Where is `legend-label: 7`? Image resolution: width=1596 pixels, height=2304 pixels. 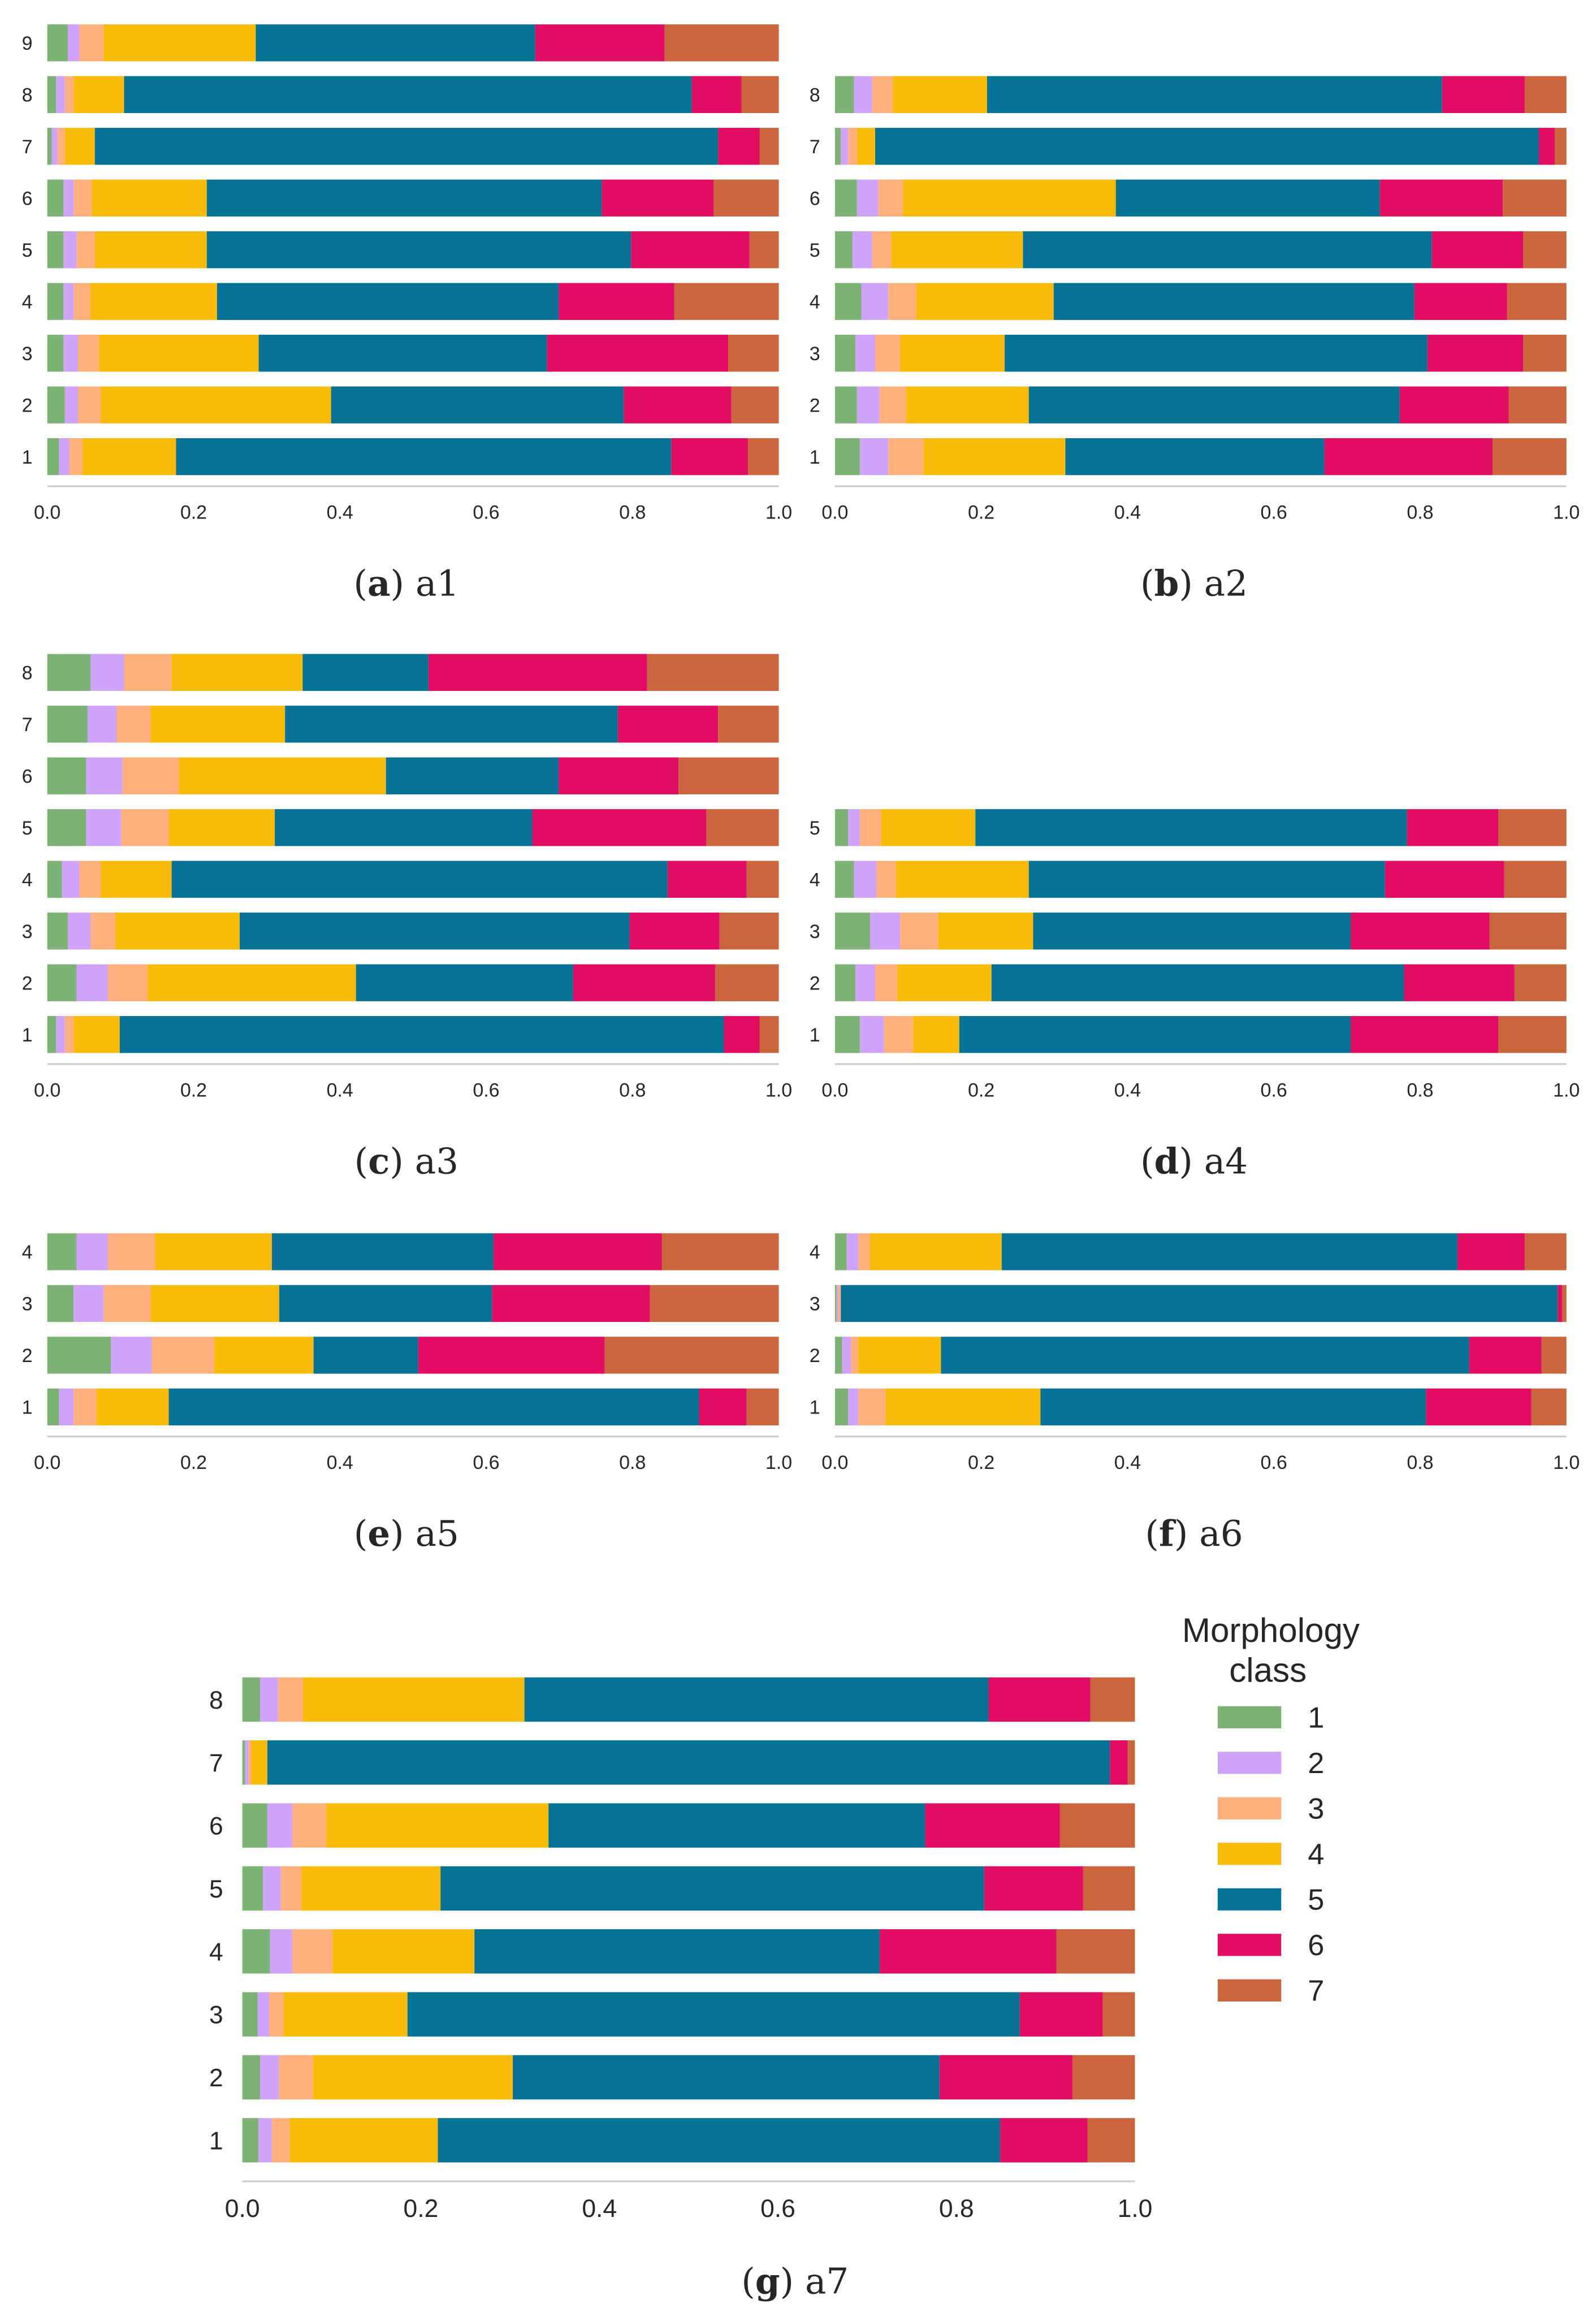 legend-label: 7 is located at coordinates (1316, 1991).